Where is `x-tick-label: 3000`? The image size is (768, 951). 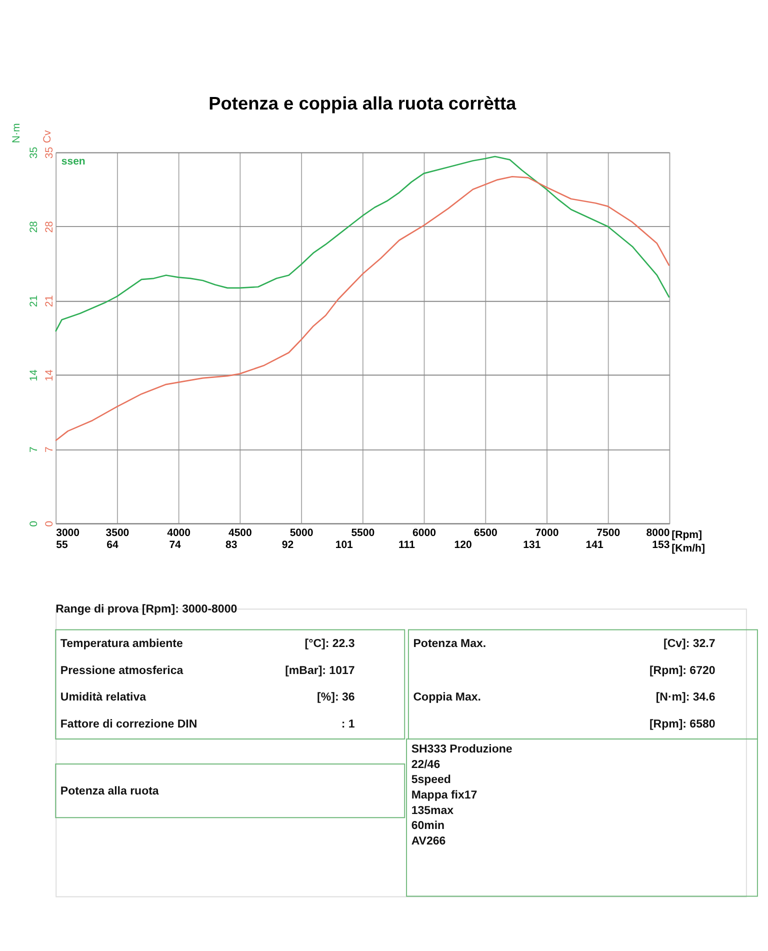 x-tick-label: 3000 is located at coordinates (68, 533).